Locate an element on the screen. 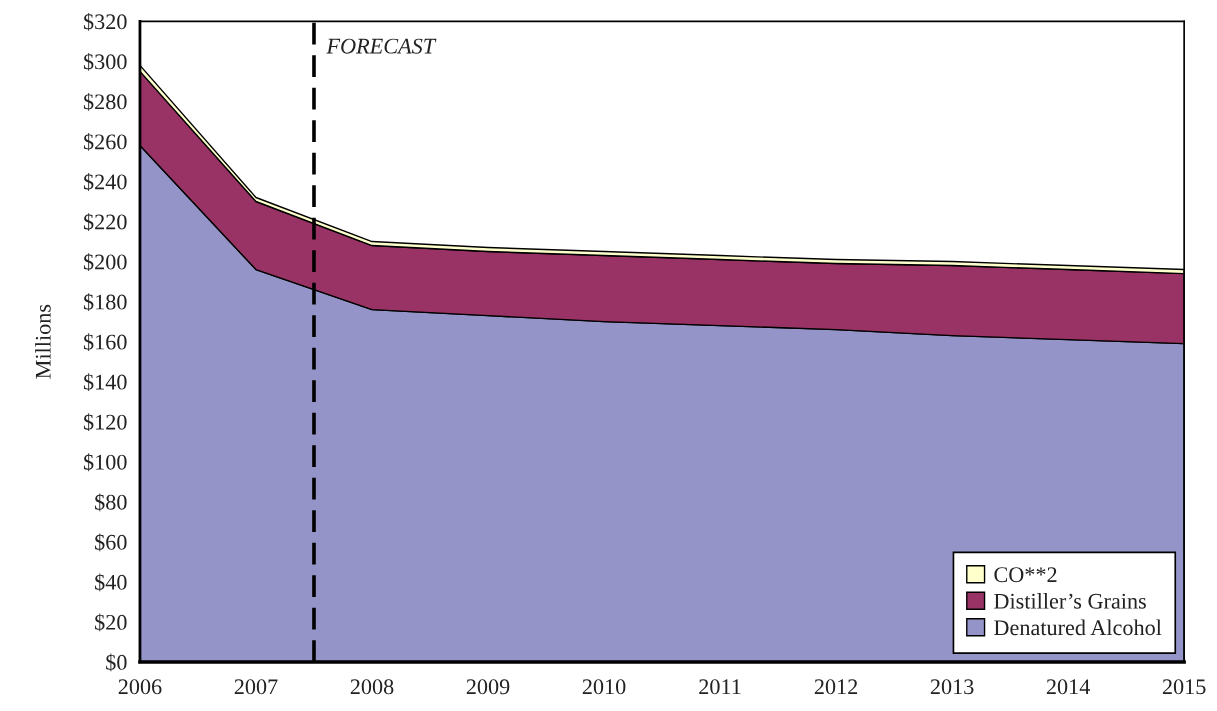  y-tick-label: $140 is located at coordinates (105, 382).